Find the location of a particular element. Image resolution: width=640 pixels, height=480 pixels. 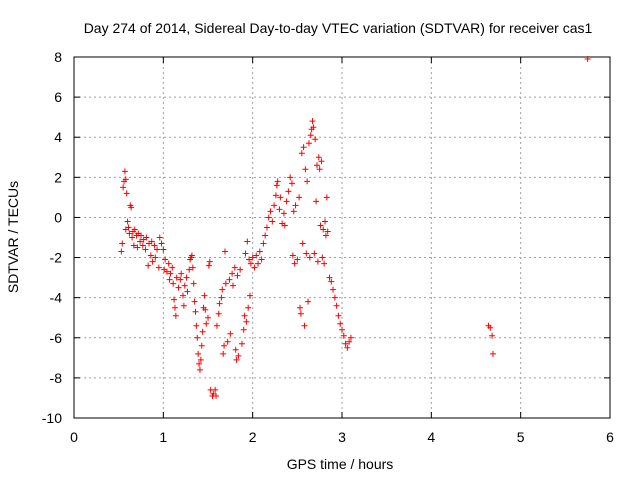

y-tick-label: 8 is located at coordinates (58, 57).